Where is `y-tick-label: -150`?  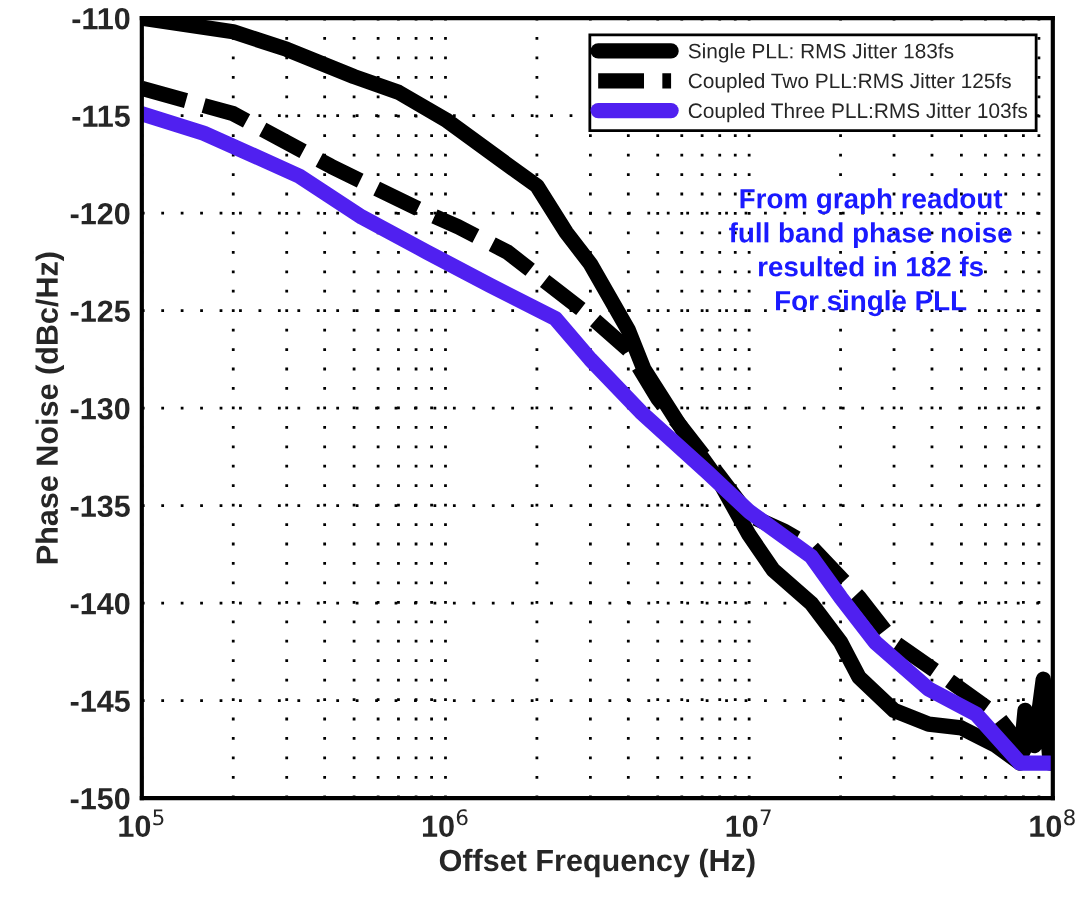
y-tick-label: -150 is located at coordinates (100, 798).